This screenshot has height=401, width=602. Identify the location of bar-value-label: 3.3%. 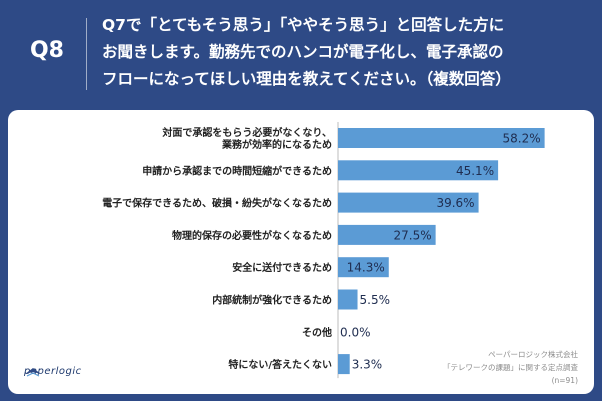
(367, 365).